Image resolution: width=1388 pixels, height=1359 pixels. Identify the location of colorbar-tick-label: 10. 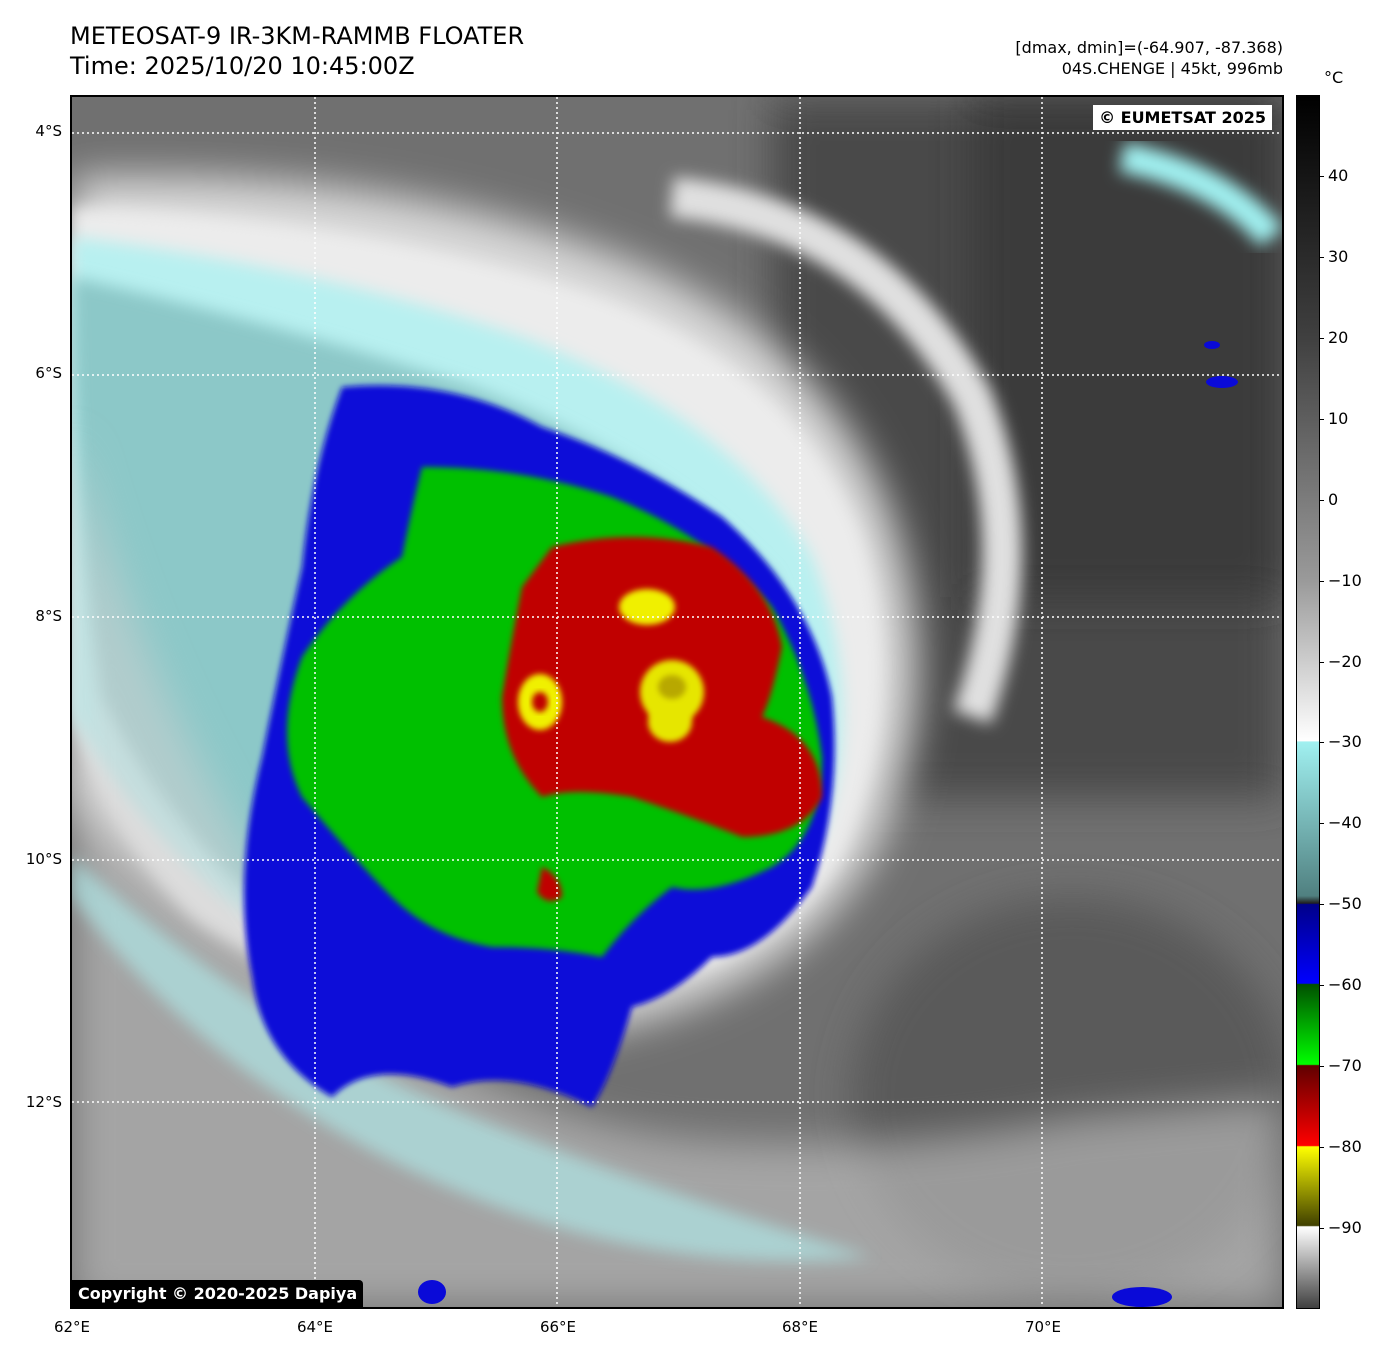
(1338, 418).